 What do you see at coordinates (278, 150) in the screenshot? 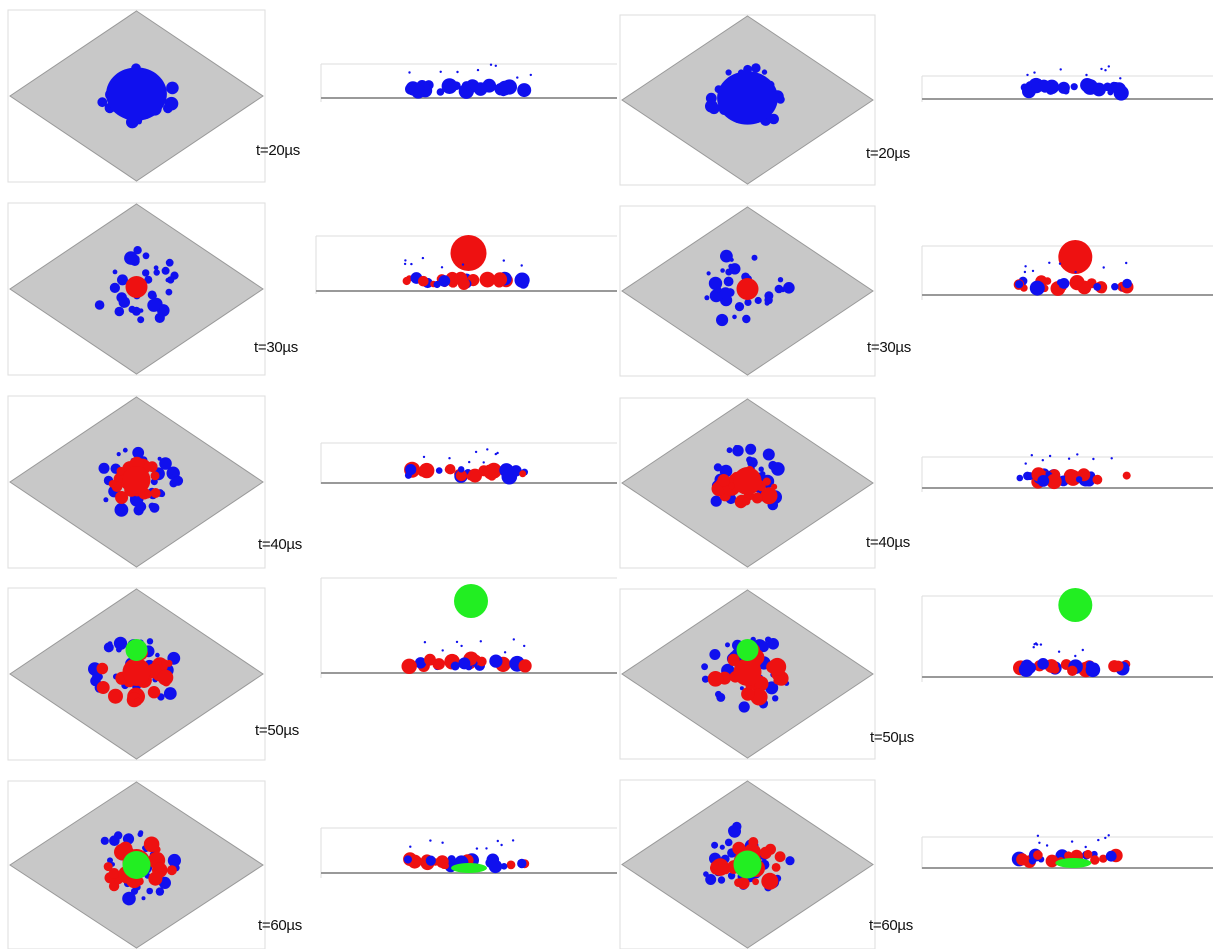
I see `time-label-left-row1: t=20µs` at bounding box center [278, 150].